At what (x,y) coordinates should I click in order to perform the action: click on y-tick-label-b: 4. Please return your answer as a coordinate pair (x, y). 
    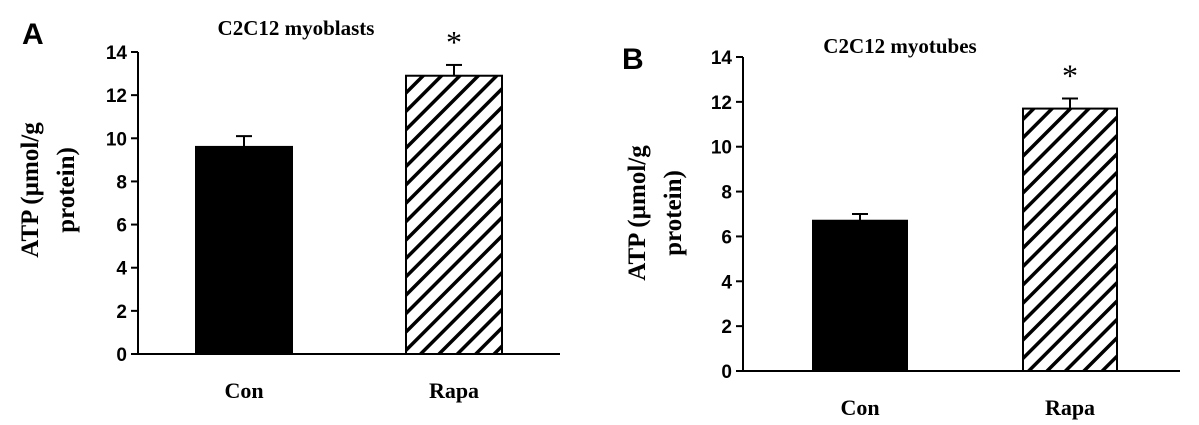
    Looking at the image, I should click on (726, 282).